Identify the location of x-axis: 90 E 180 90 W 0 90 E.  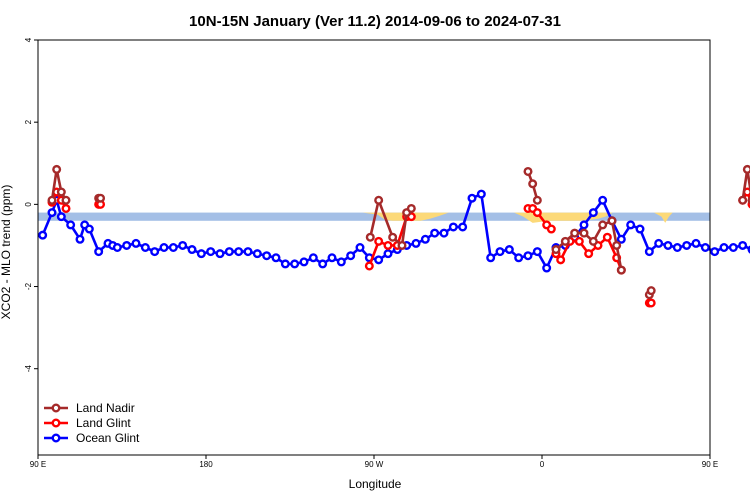
(374, 462).